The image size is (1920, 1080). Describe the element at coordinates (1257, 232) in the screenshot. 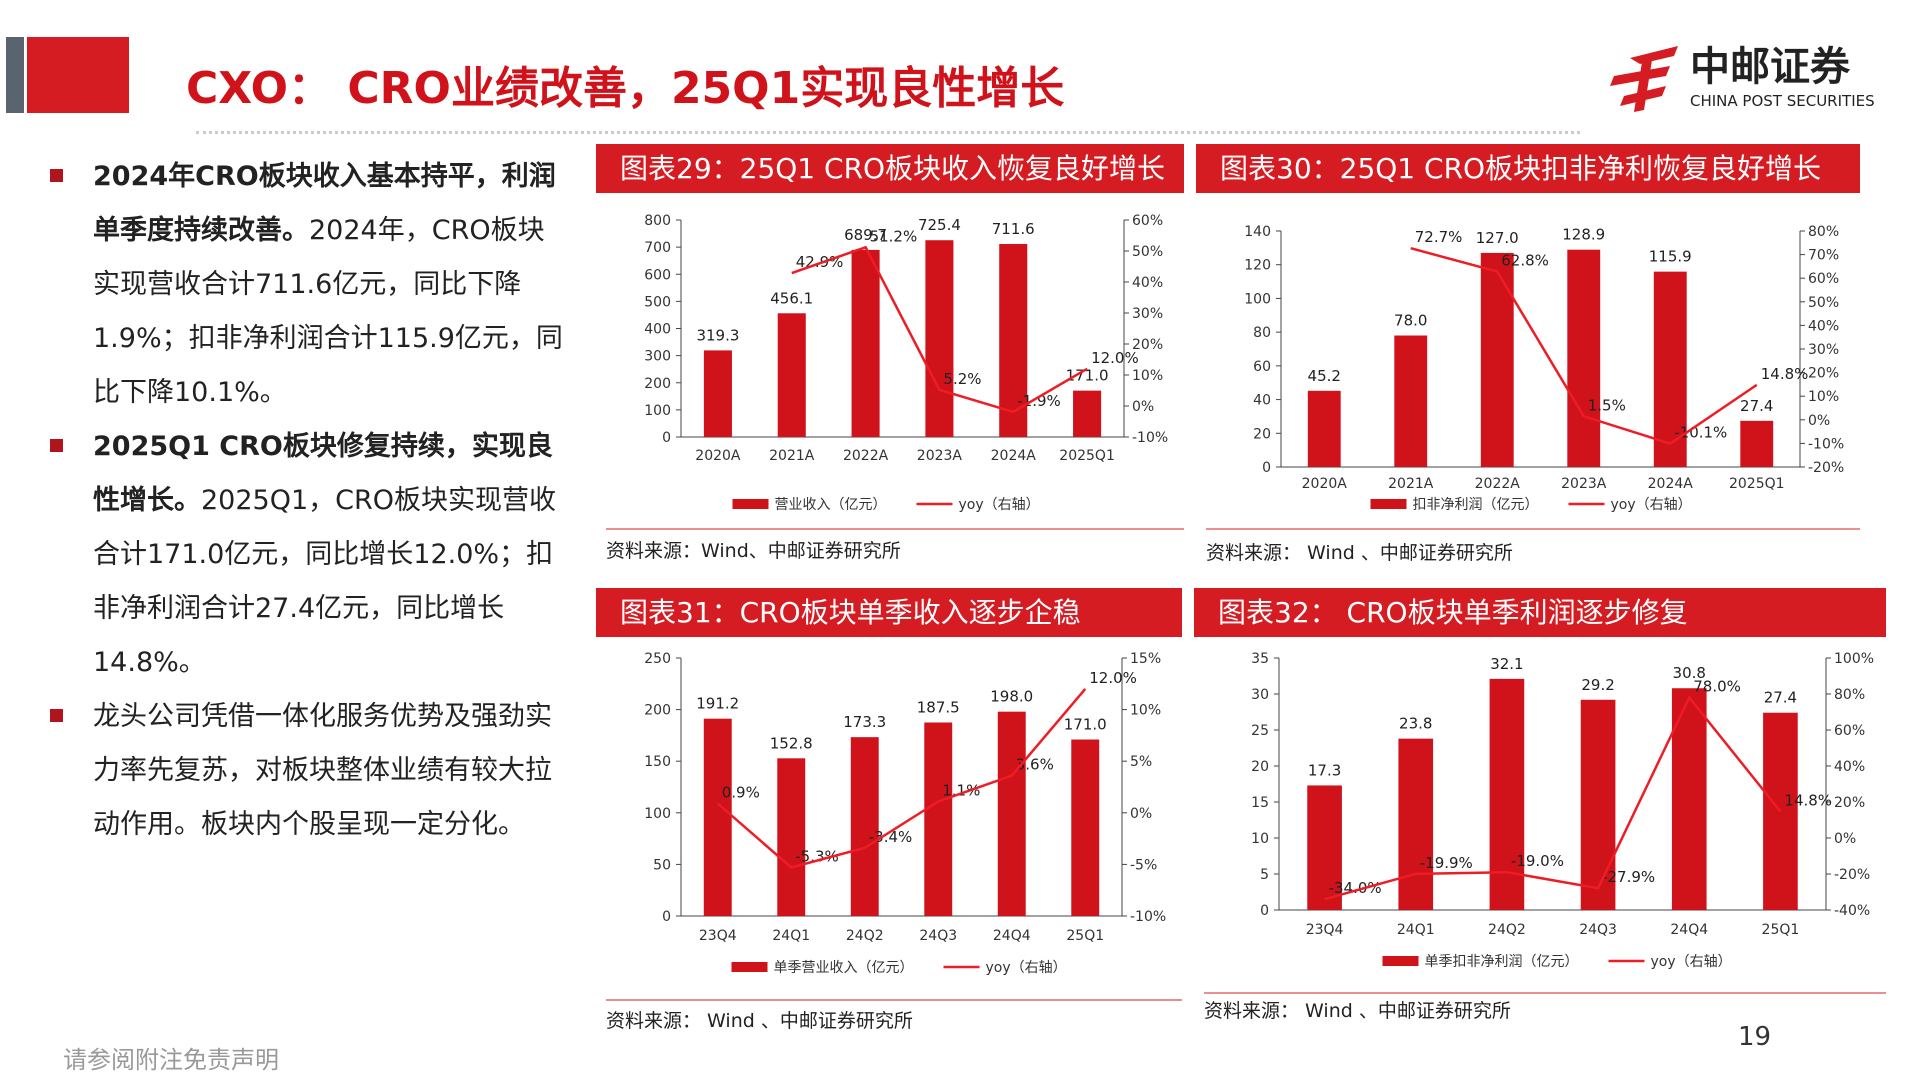

I see `y-tick-label: 140` at that location.